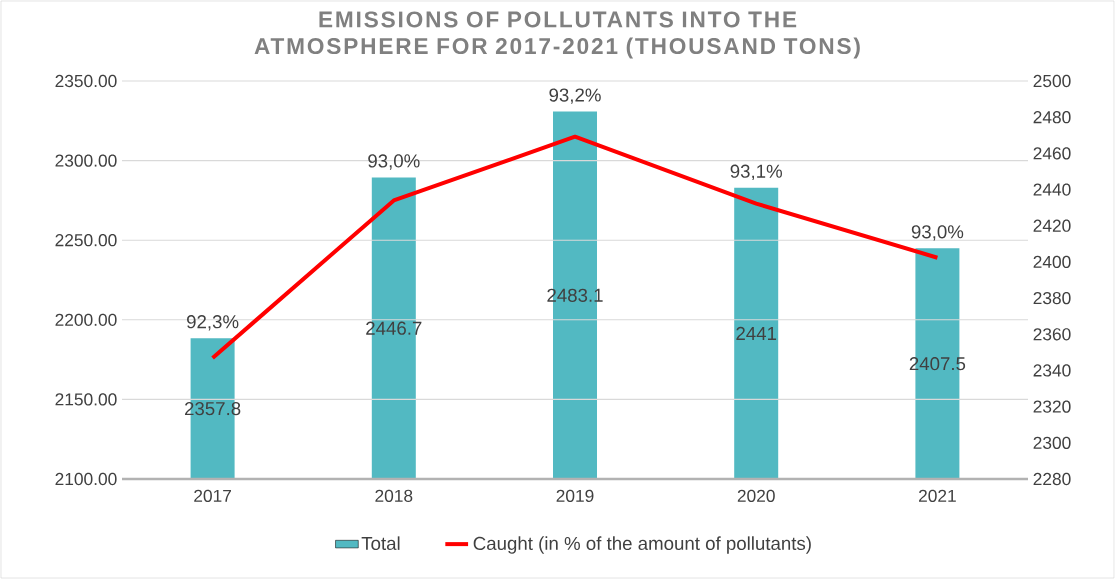 The width and height of the screenshot is (1115, 579). I want to click on data-label: 2441, so click(756, 333).